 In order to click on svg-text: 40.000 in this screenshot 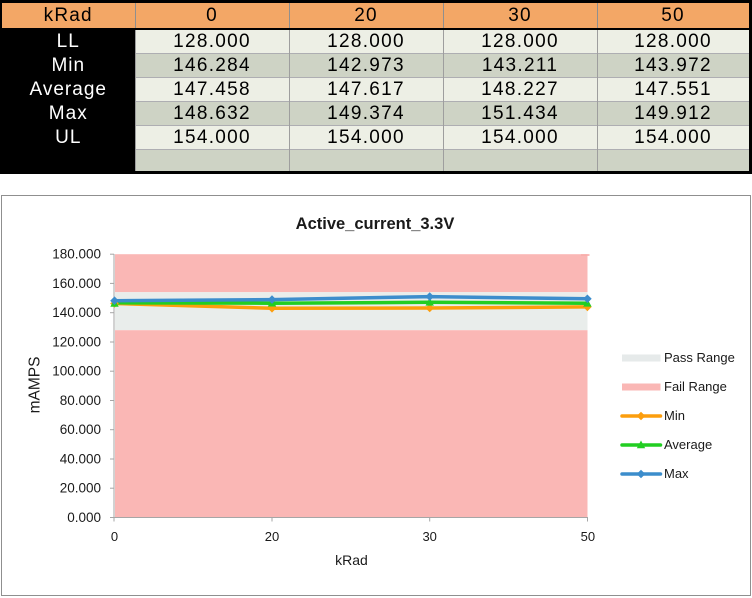, I will do `click(80, 459)`.